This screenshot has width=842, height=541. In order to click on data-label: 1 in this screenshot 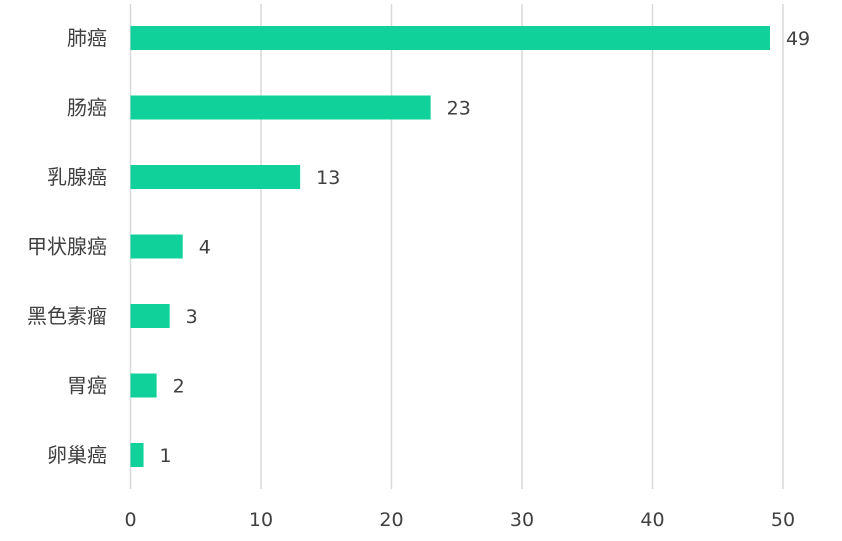, I will do `click(166, 456)`.